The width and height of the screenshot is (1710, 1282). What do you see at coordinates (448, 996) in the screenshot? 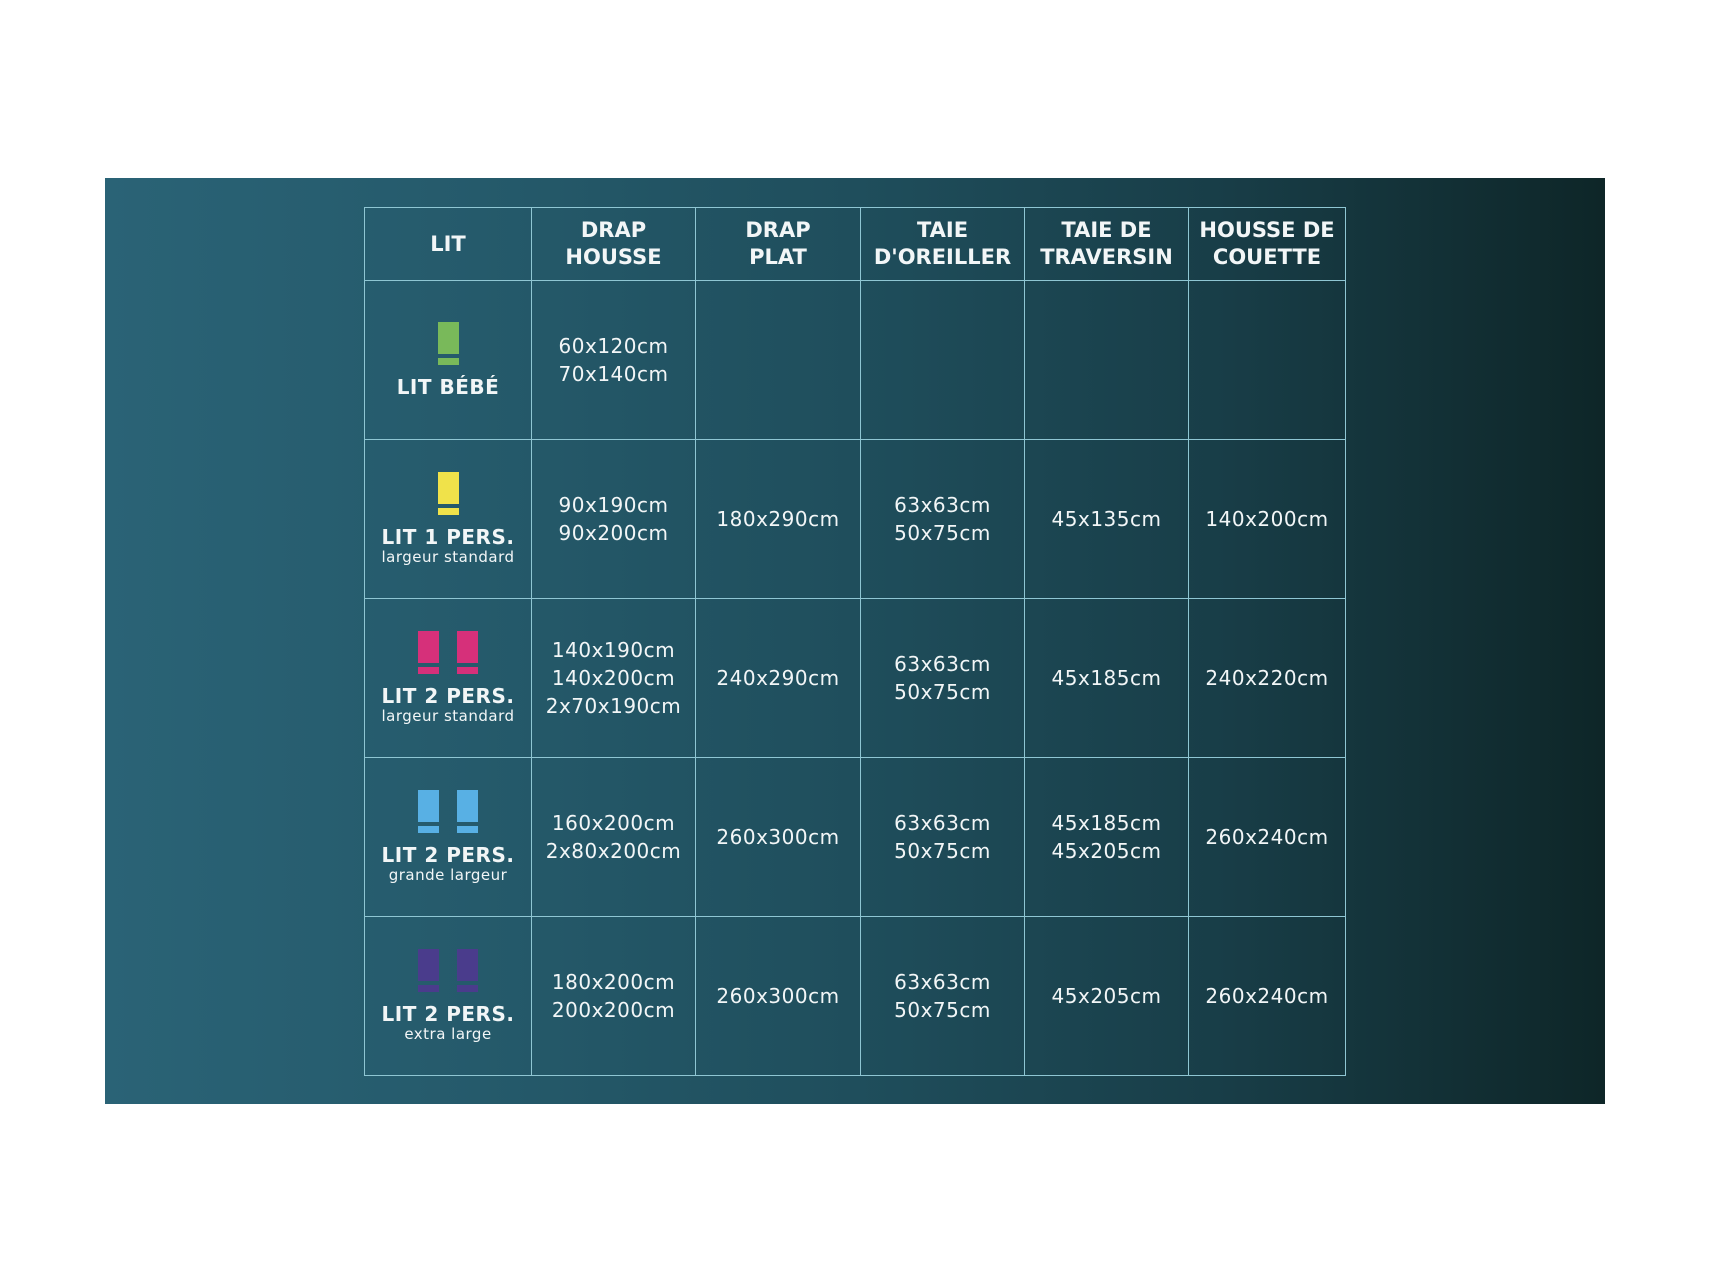
I see `bed-type-cell: LIT 2 PERS. extra large` at bounding box center [448, 996].